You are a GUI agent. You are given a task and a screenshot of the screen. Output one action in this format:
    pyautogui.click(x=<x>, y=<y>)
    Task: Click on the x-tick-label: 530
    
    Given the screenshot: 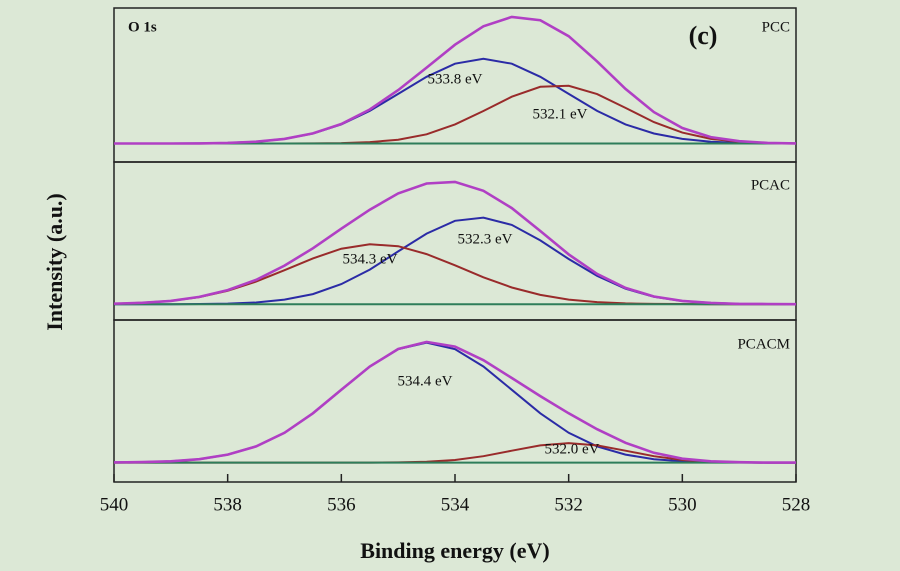 What is the action you would take?
    pyautogui.click(x=682, y=504)
    